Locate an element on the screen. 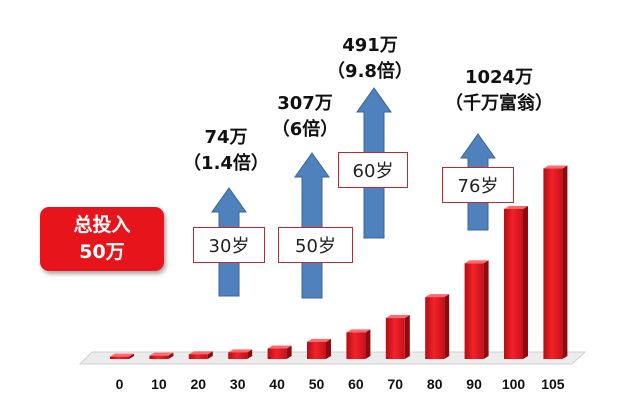  x-tick-60: 60 is located at coordinates (356, 384).